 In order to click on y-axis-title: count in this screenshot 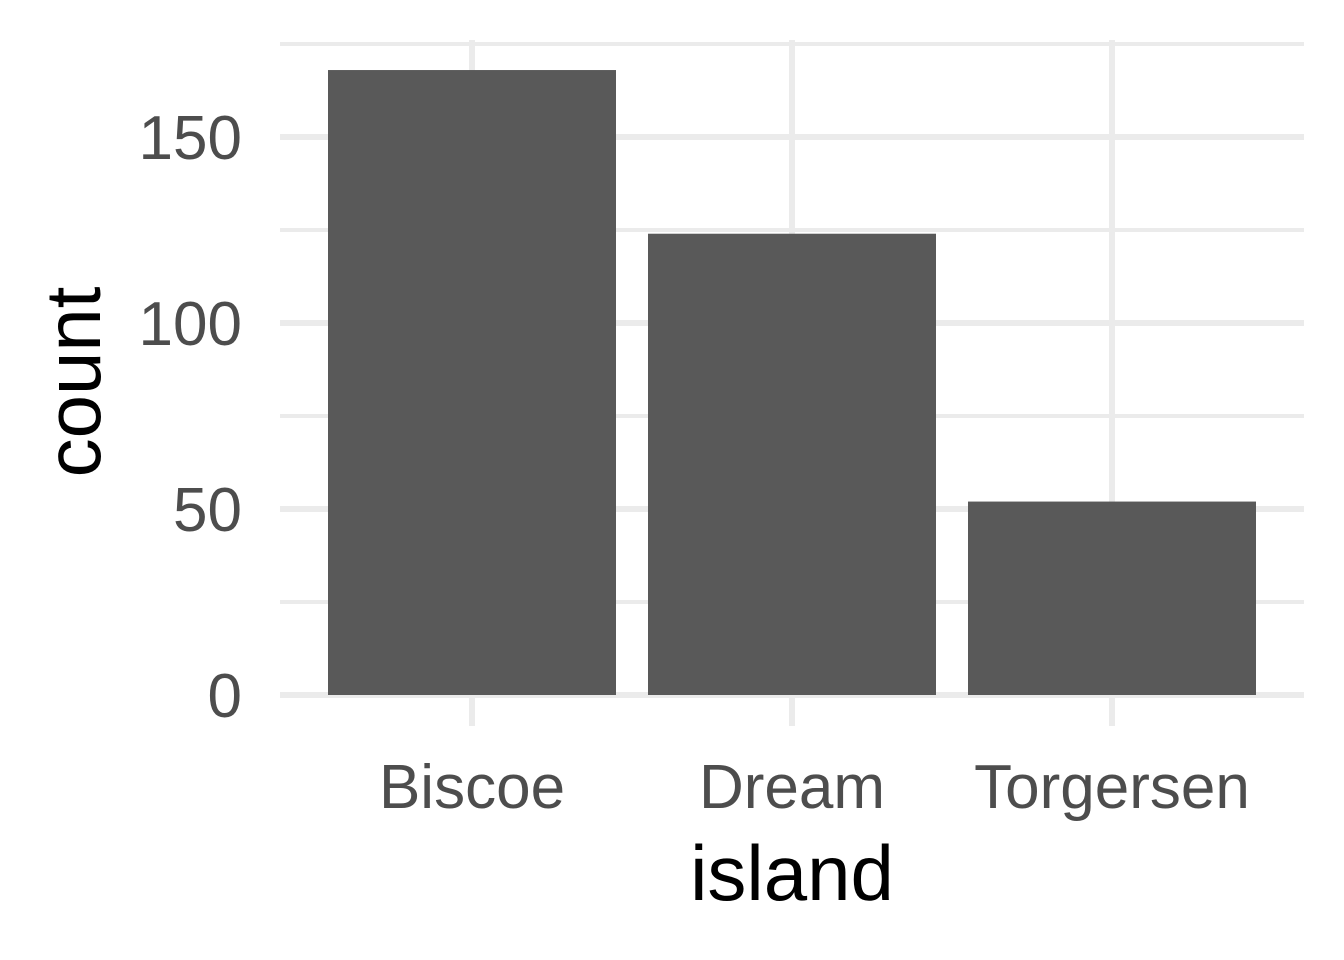, I will do `click(73, 381)`.